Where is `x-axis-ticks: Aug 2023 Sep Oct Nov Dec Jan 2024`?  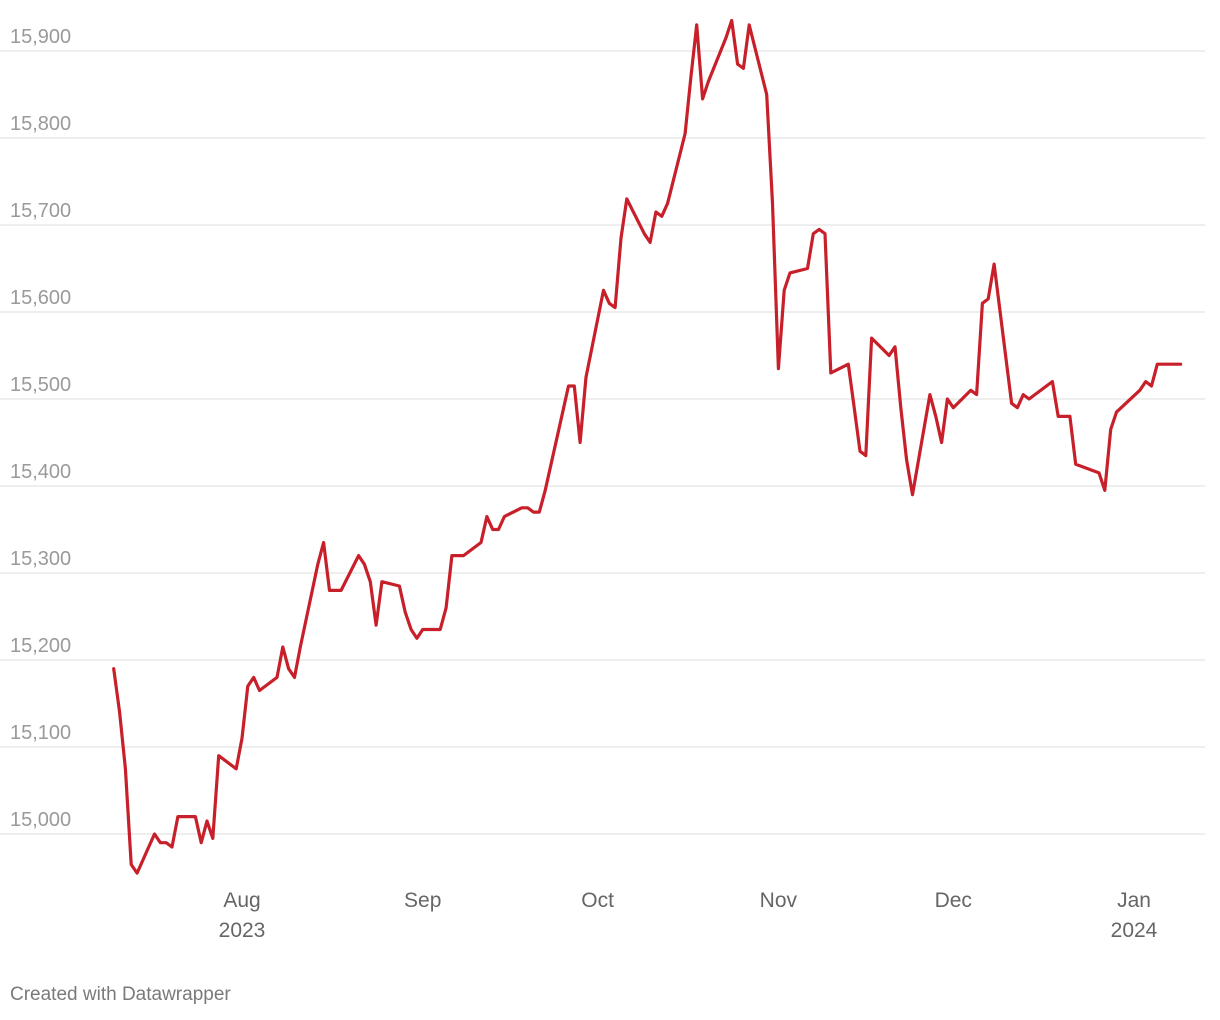 x-axis-ticks: Aug 2023 Sep Oct Nov Dec Jan 2024 is located at coordinates (688, 915).